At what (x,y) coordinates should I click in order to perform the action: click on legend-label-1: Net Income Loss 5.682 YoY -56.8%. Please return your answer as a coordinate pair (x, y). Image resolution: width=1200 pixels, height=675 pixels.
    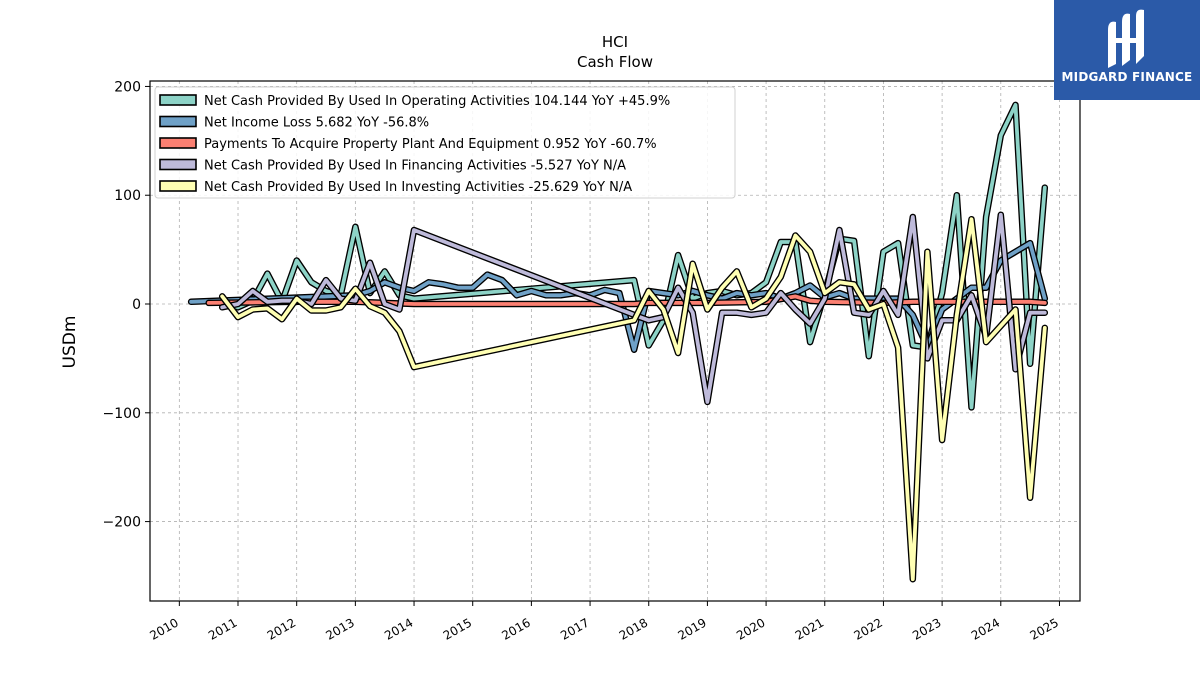
    Looking at the image, I should click on (316, 123).